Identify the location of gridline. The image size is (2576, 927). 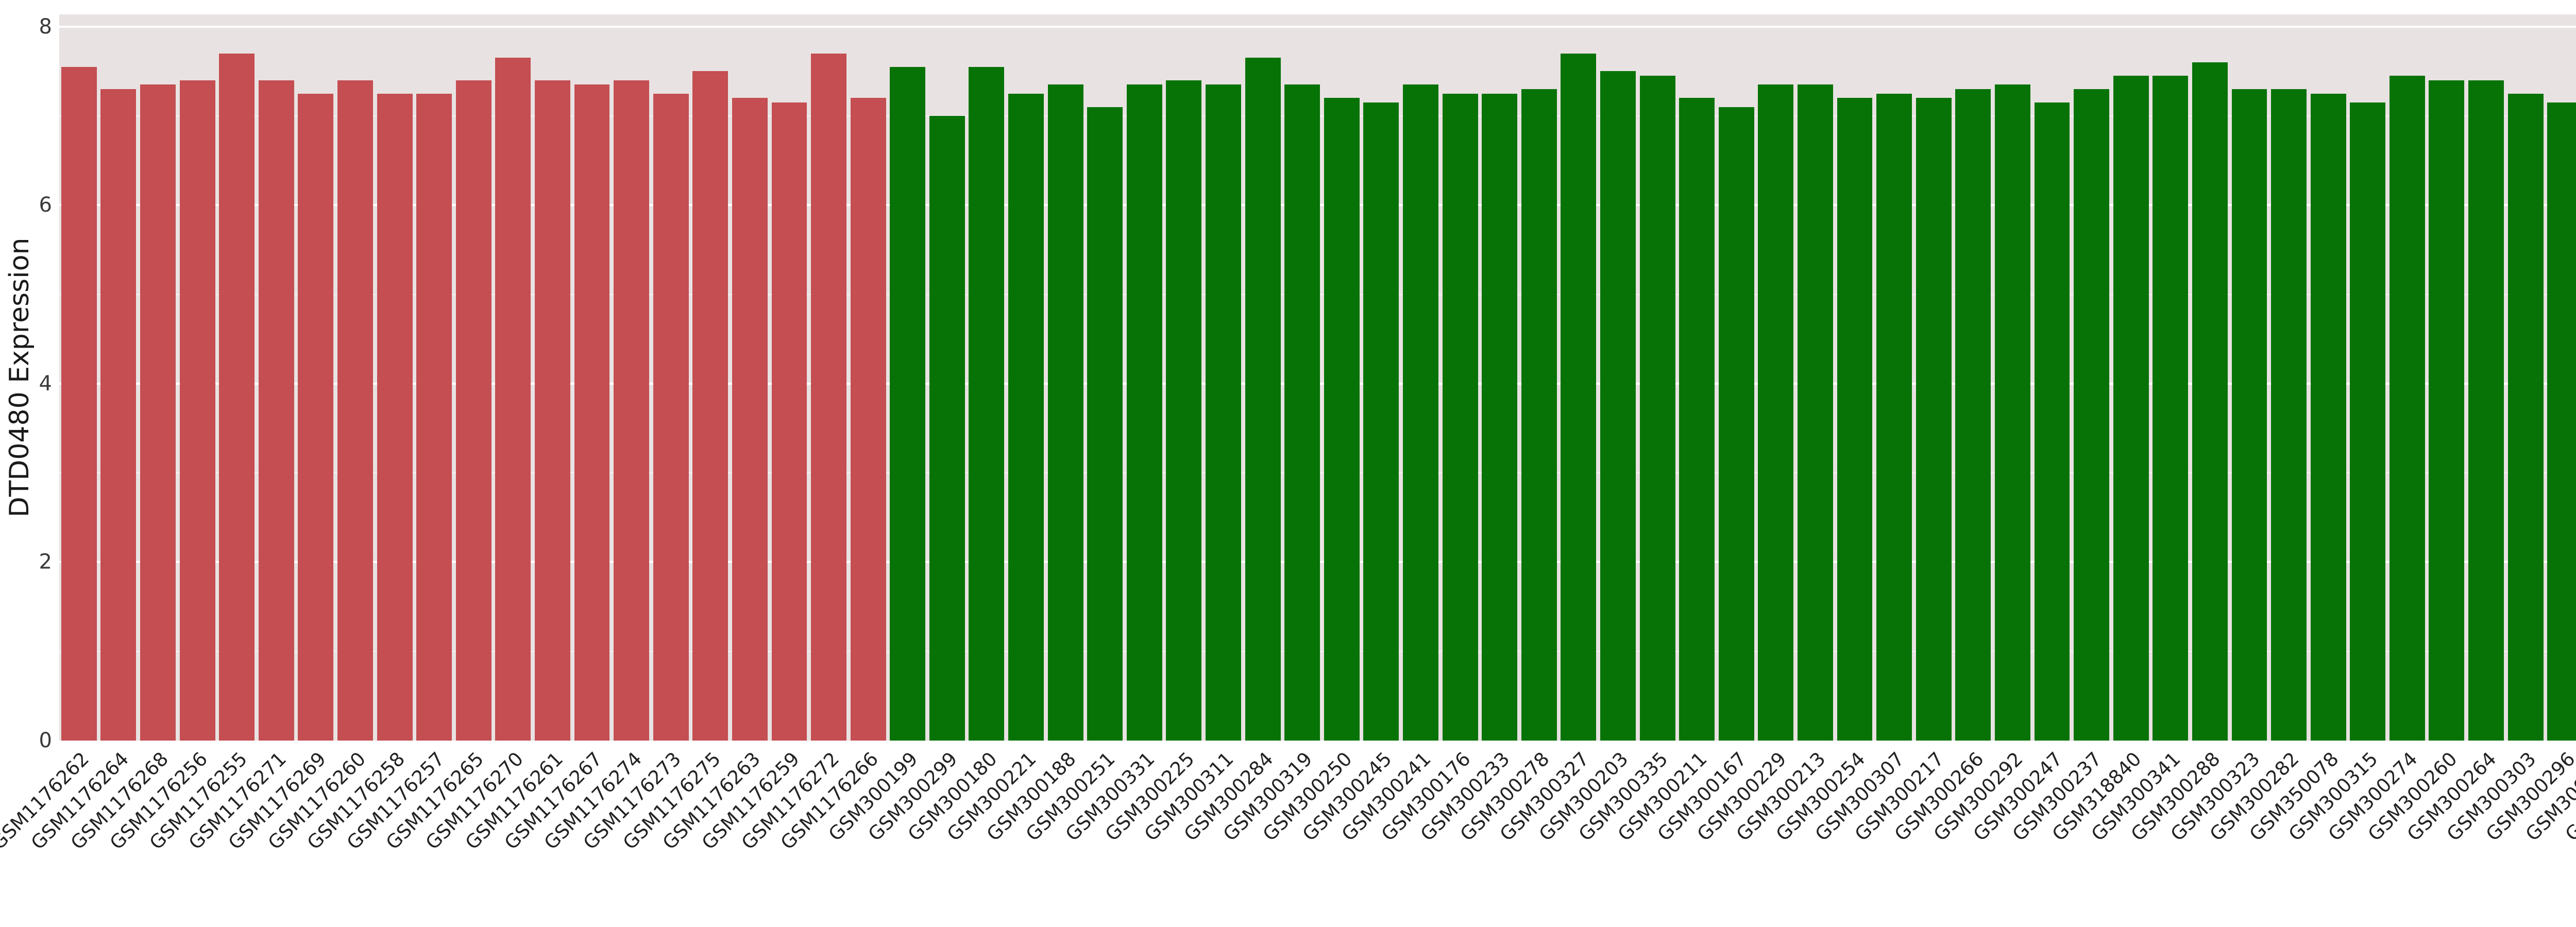
(1318, 27).